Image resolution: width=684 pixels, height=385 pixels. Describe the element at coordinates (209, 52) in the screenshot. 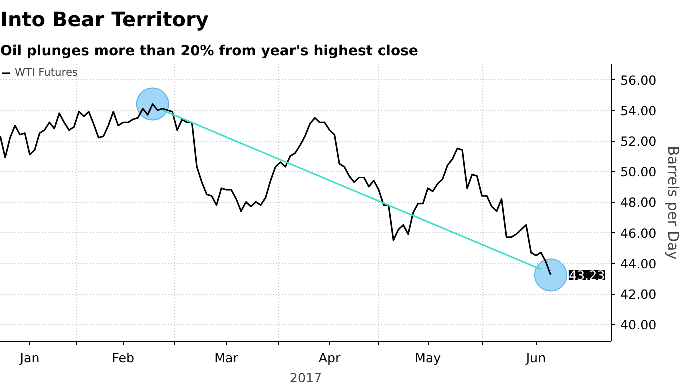

I see `chart-subtitle: Oil plunges more than 20% from year's highest close` at that location.